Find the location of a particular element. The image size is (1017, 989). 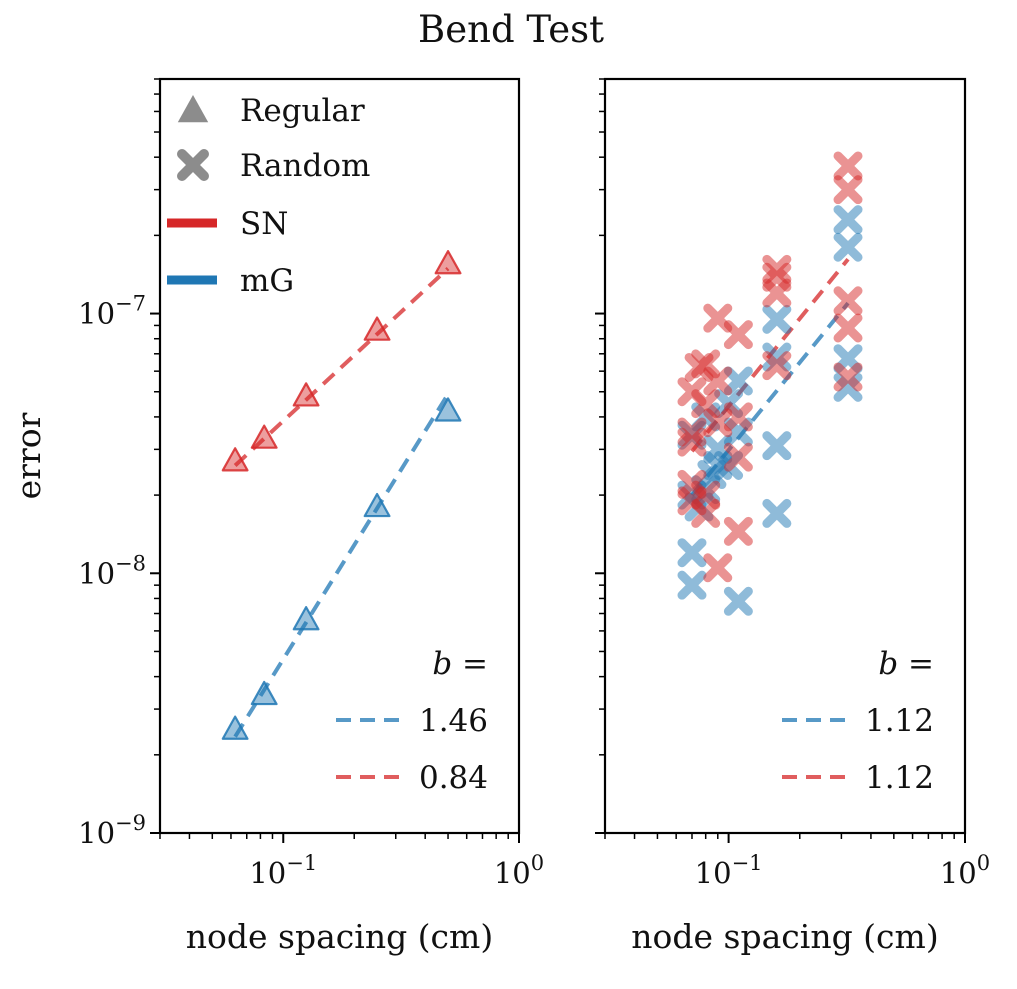

fit-legend: b = 1.46 0.84 is located at coordinates (412, 721).